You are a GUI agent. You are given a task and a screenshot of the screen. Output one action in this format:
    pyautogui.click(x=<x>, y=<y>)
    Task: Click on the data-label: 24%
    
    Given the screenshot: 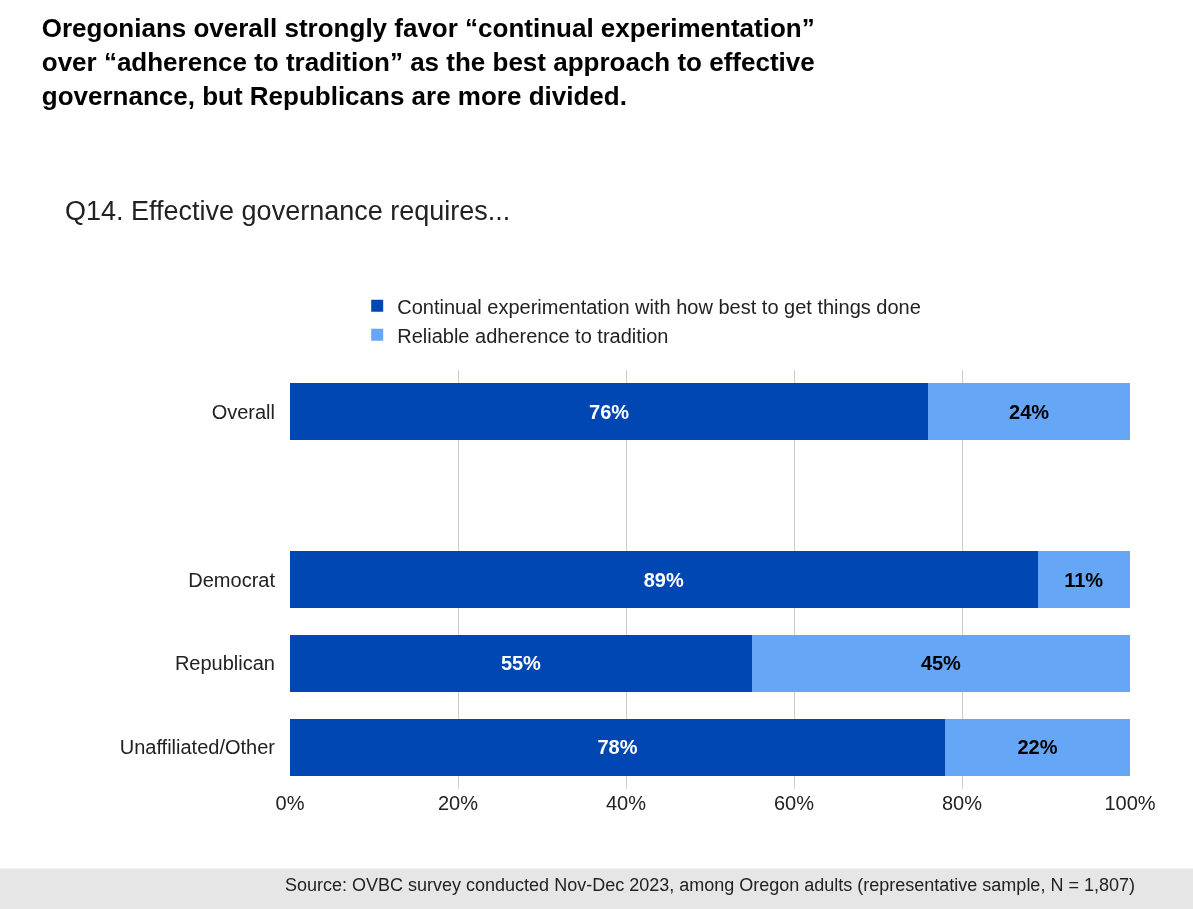 What is the action you would take?
    pyautogui.click(x=1029, y=411)
    